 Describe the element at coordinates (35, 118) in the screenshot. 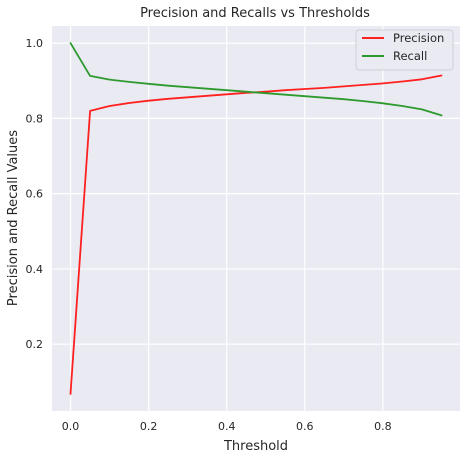

I see `y-tick-label: 0.8` at that location.